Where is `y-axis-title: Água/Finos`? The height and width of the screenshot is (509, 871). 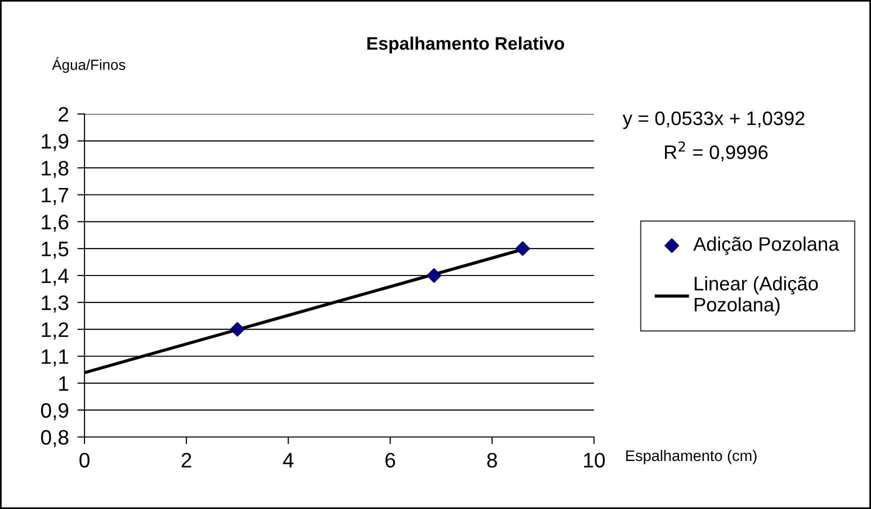
y-axis-title: Água/Finos is located at coordinates (89, 65).